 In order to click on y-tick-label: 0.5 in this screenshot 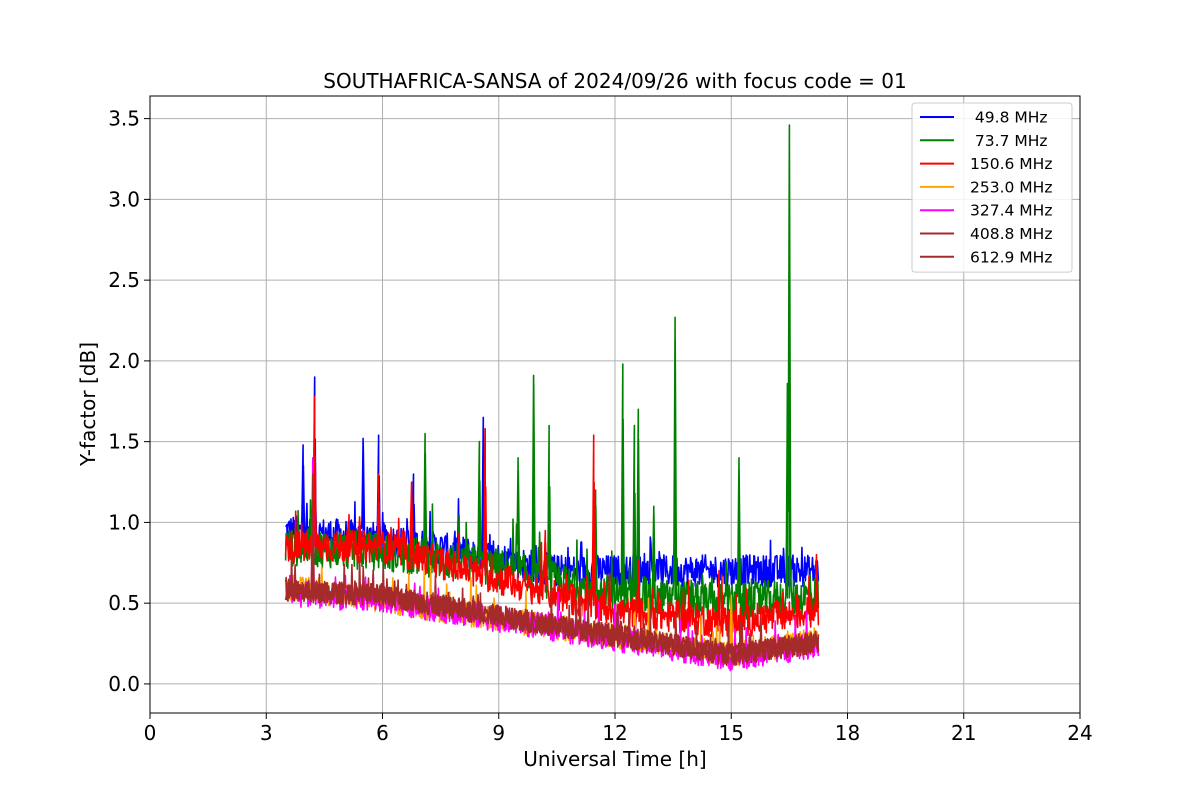, I will do `click(124, 603)`.